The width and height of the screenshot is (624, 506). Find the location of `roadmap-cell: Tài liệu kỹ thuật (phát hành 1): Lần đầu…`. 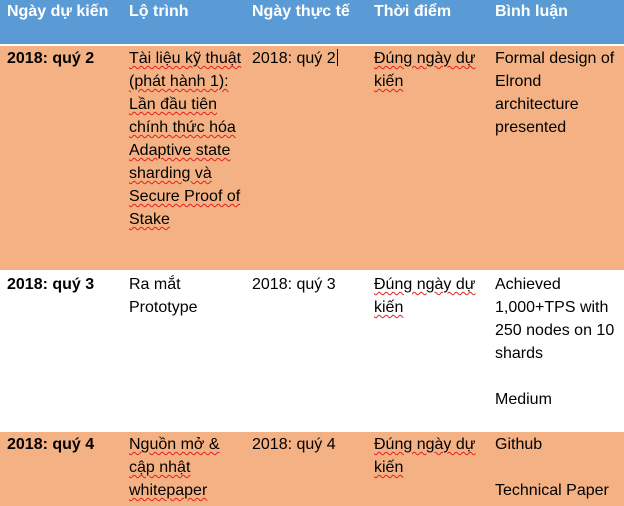

roadmap-cell: Tài liệu kỹ thuật (phát hành 1): Lần đầu… is located at coordinates (188, 139).